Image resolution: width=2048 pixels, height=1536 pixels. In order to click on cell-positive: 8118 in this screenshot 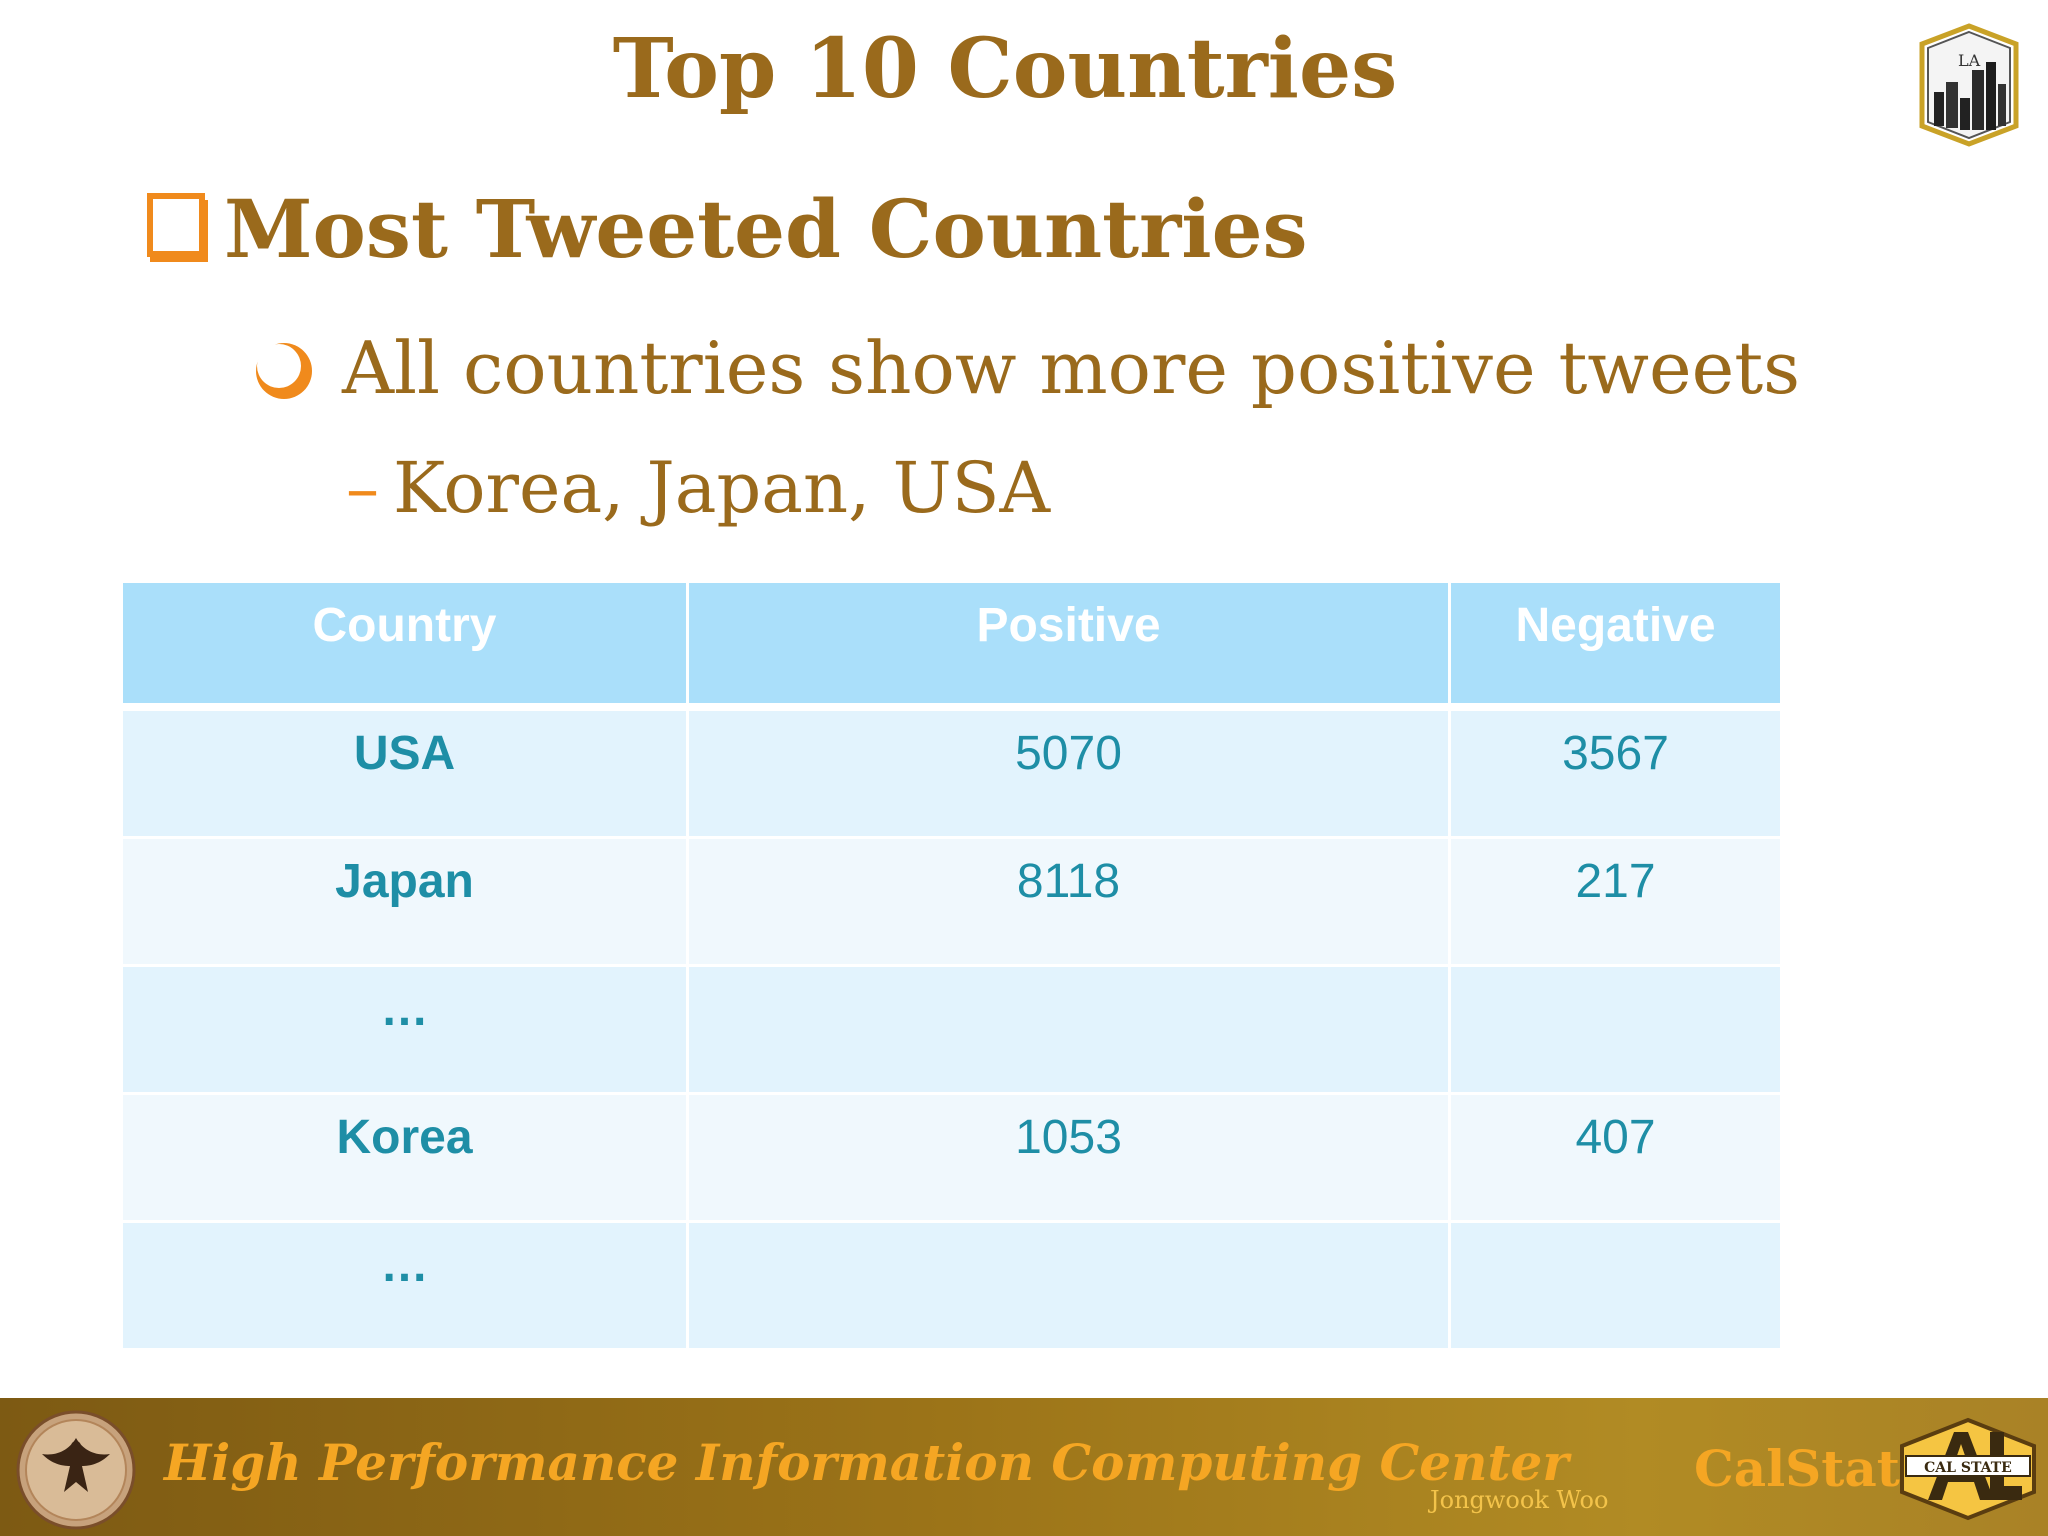, I will do `click(1068, 901)`.